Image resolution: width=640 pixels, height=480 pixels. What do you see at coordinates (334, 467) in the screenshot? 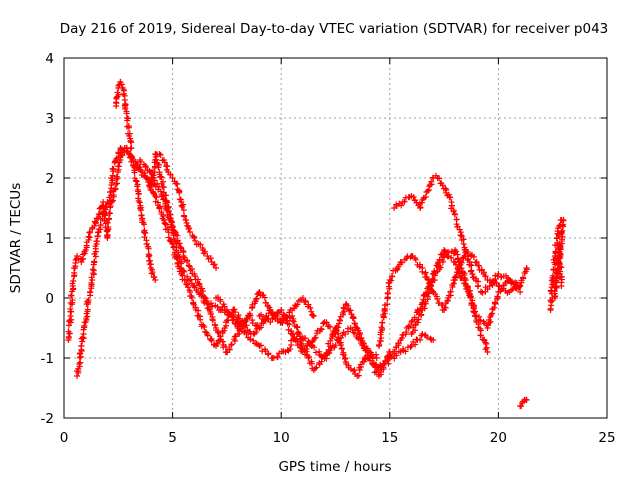
I see `x-axis-label: GPS time / hours` at bounding box center [334, 467].